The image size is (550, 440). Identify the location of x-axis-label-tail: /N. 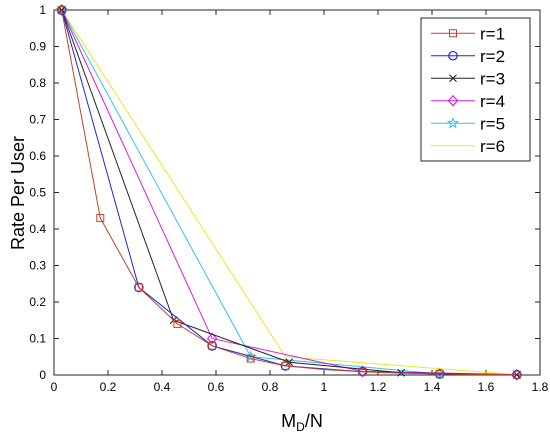
(314, 421).